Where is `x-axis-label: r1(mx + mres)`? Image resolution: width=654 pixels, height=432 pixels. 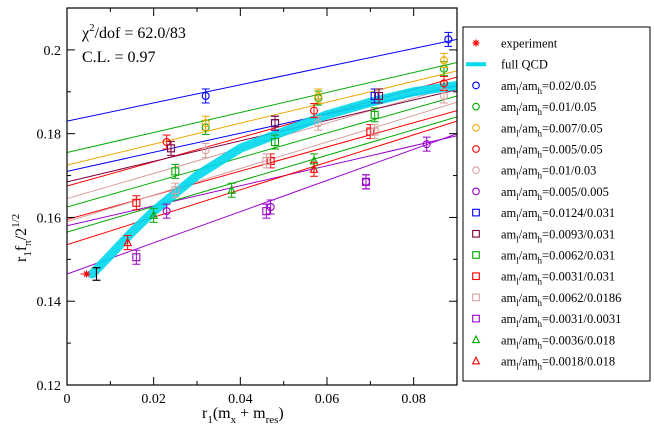 x-axis-label: r1(mx + mres) is located at coordinates (243, 415).